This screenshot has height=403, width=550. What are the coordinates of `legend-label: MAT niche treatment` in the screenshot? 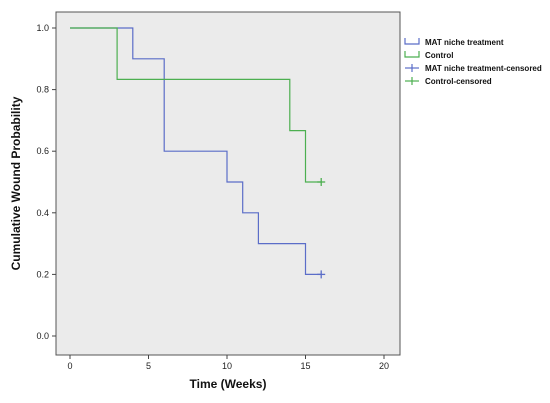 It's located at (464, 42).